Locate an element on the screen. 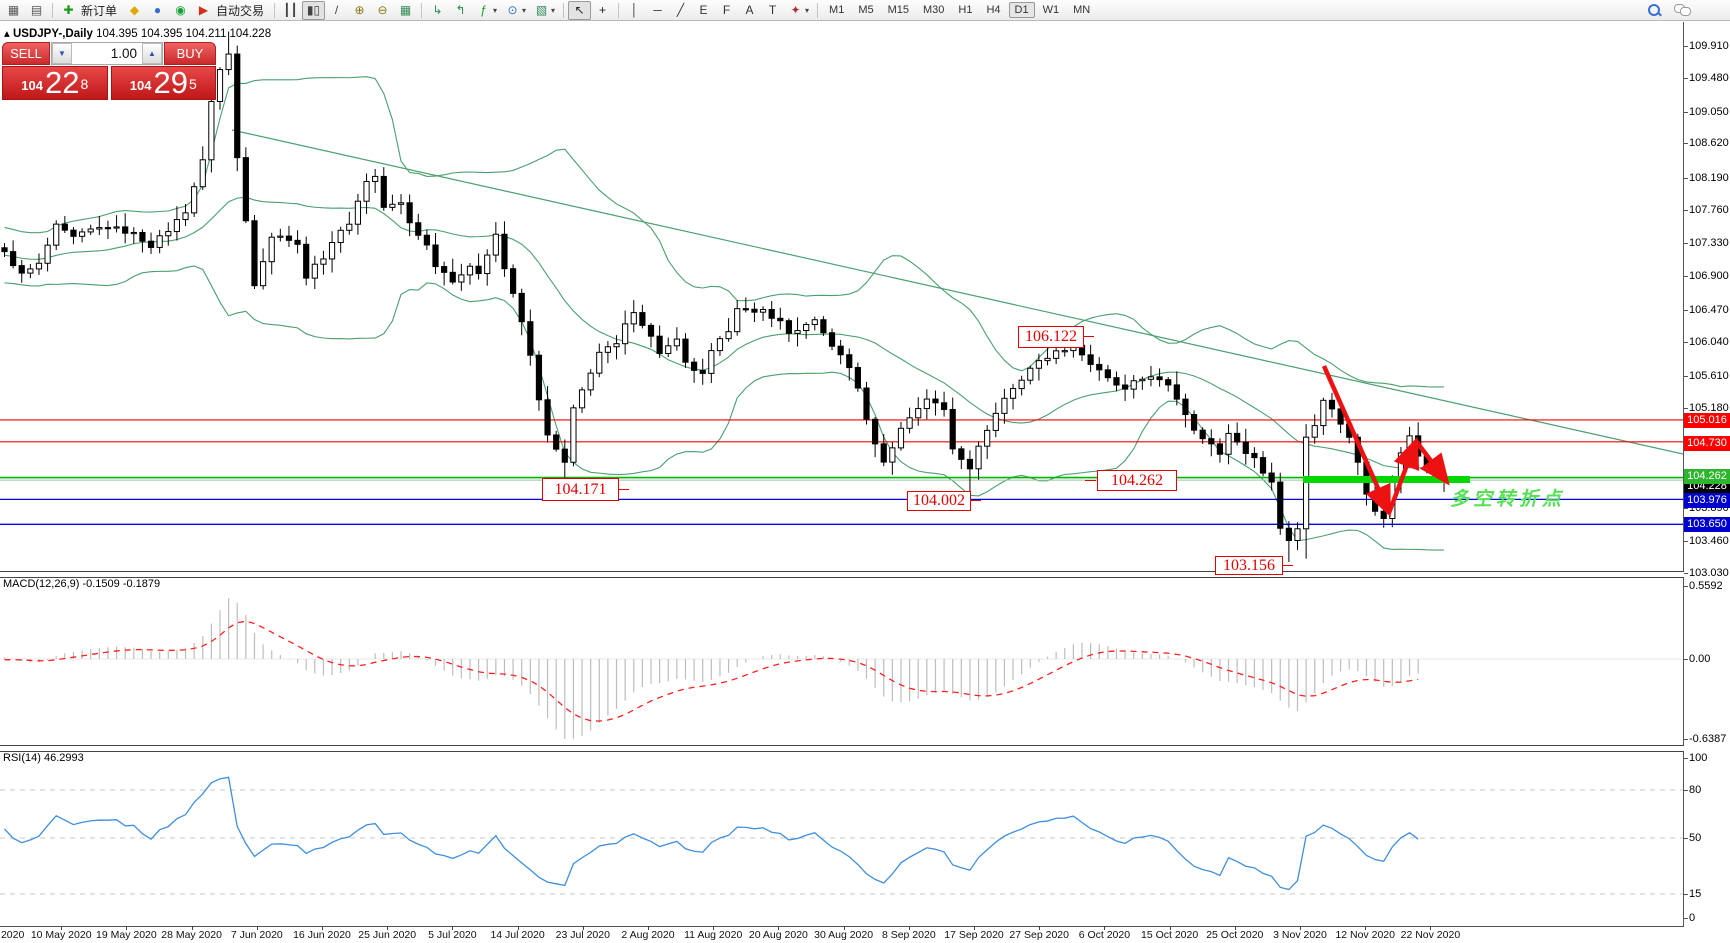  tile-windows-icon: ▦ is located at coordinates (405, 10).